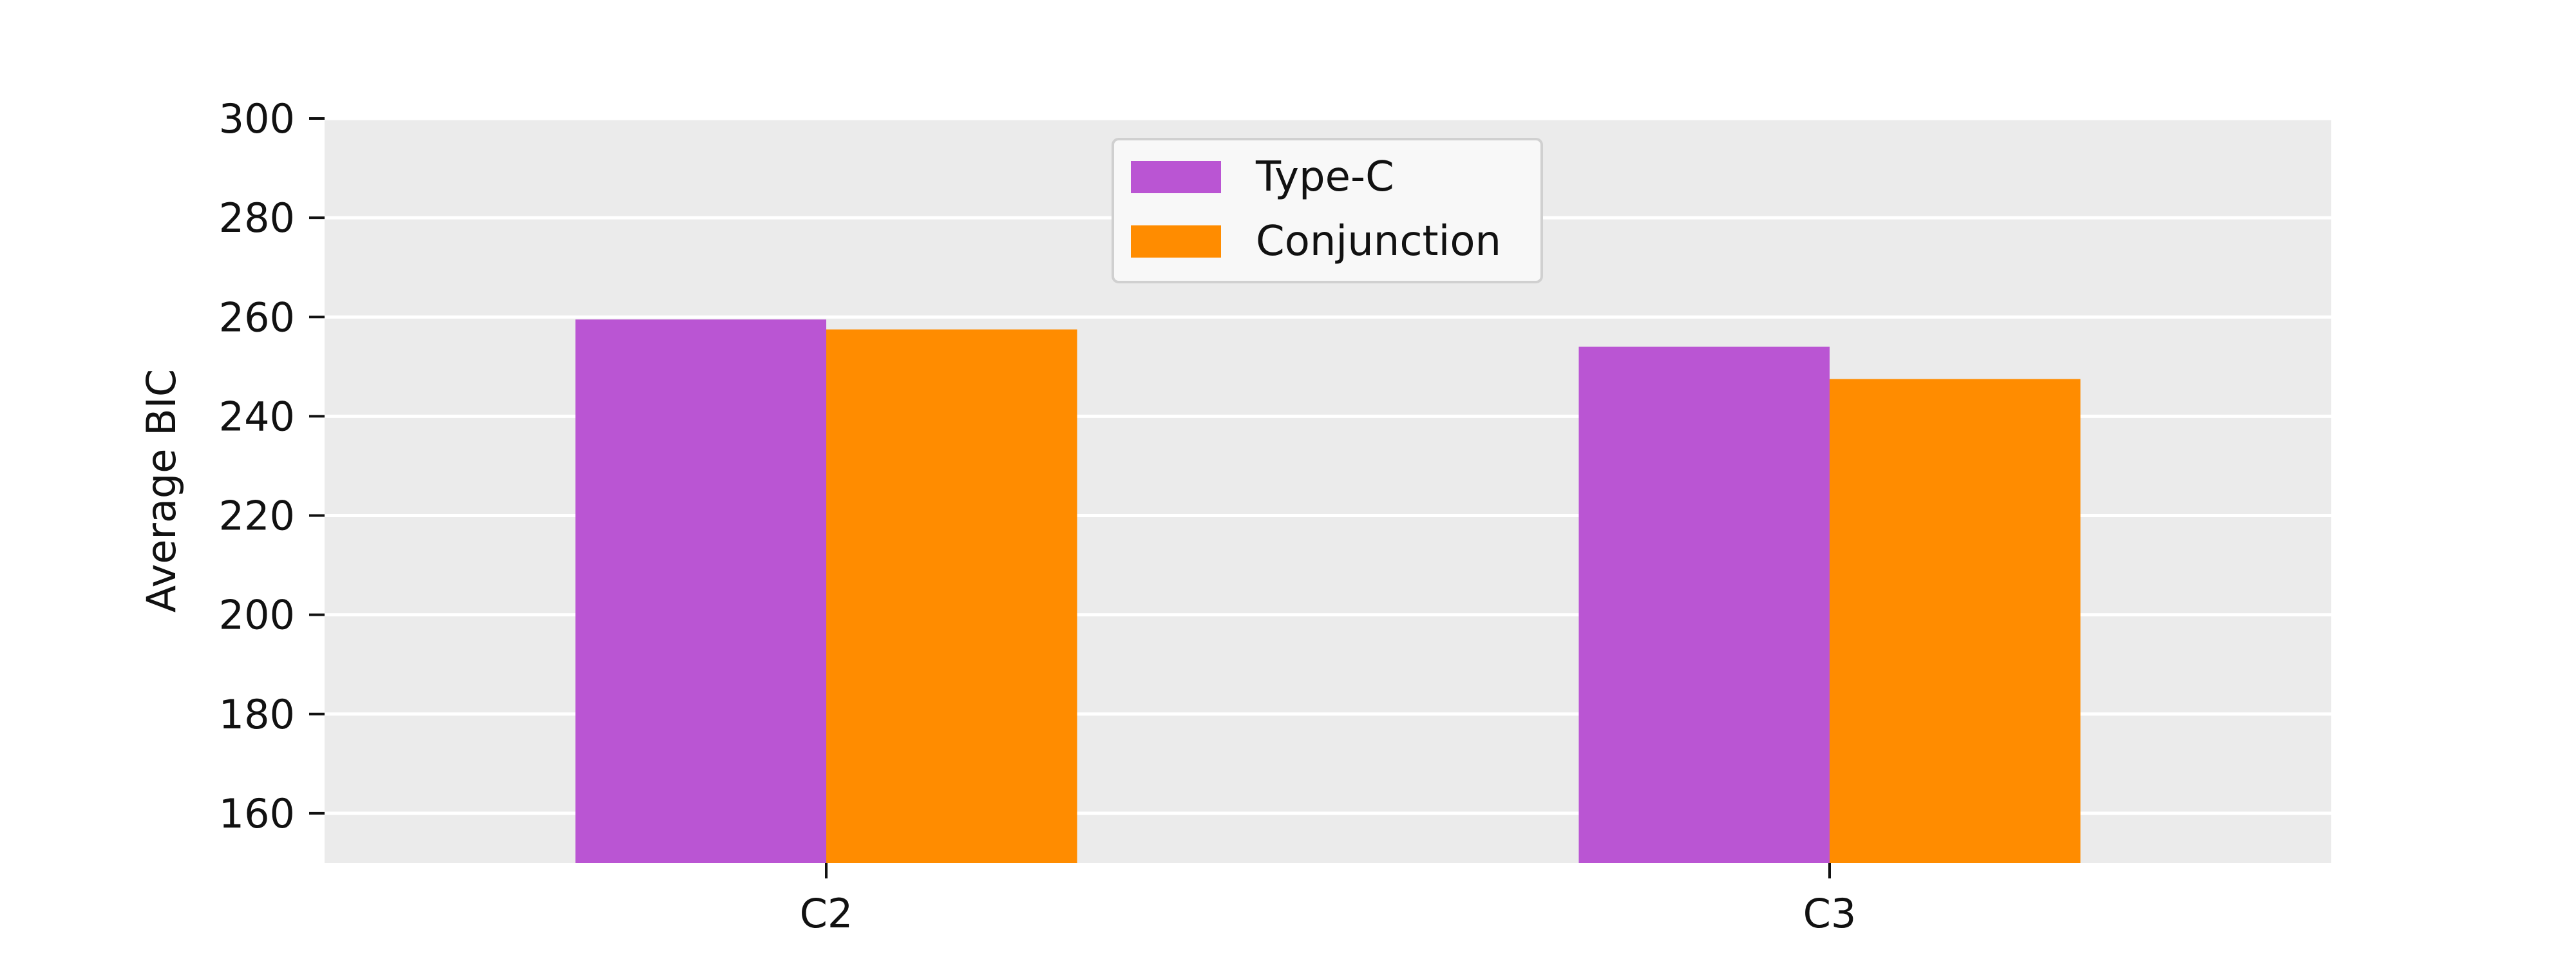 This screenshot has height=966, width=2576. I want to click on bar-type-c-c2, so click(700, 591).